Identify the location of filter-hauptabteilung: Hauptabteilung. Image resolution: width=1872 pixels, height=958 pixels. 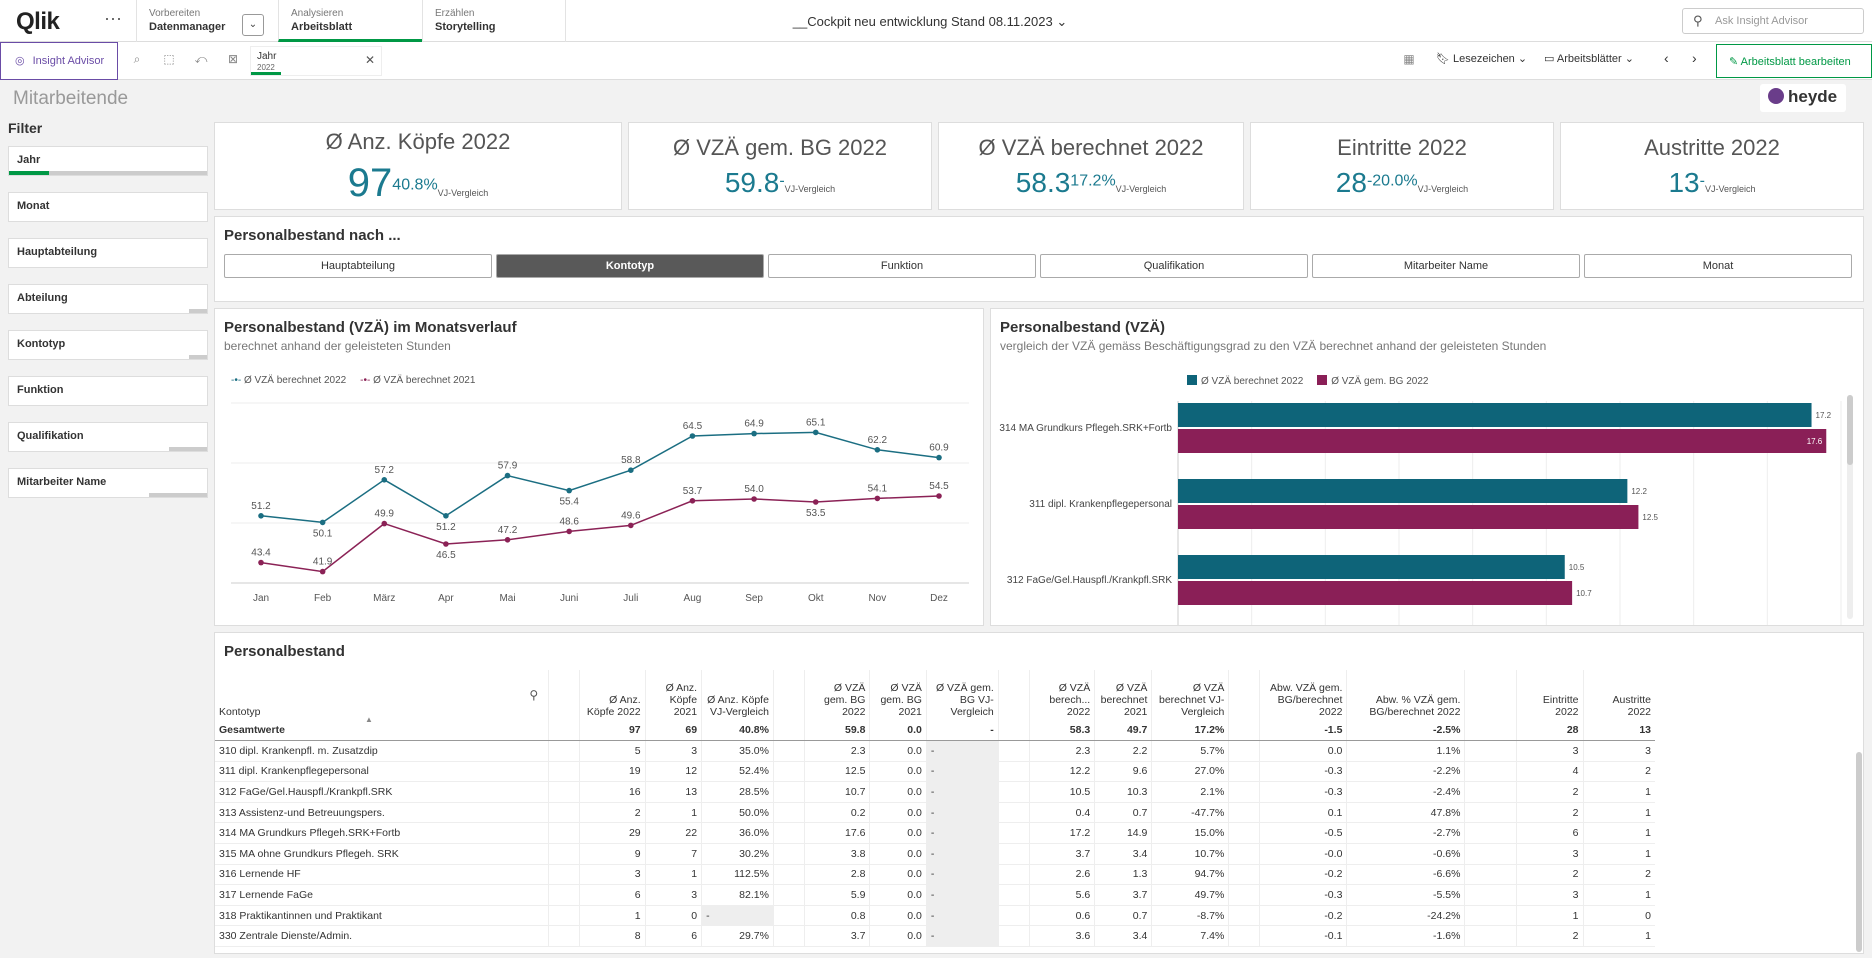
(108, 253).